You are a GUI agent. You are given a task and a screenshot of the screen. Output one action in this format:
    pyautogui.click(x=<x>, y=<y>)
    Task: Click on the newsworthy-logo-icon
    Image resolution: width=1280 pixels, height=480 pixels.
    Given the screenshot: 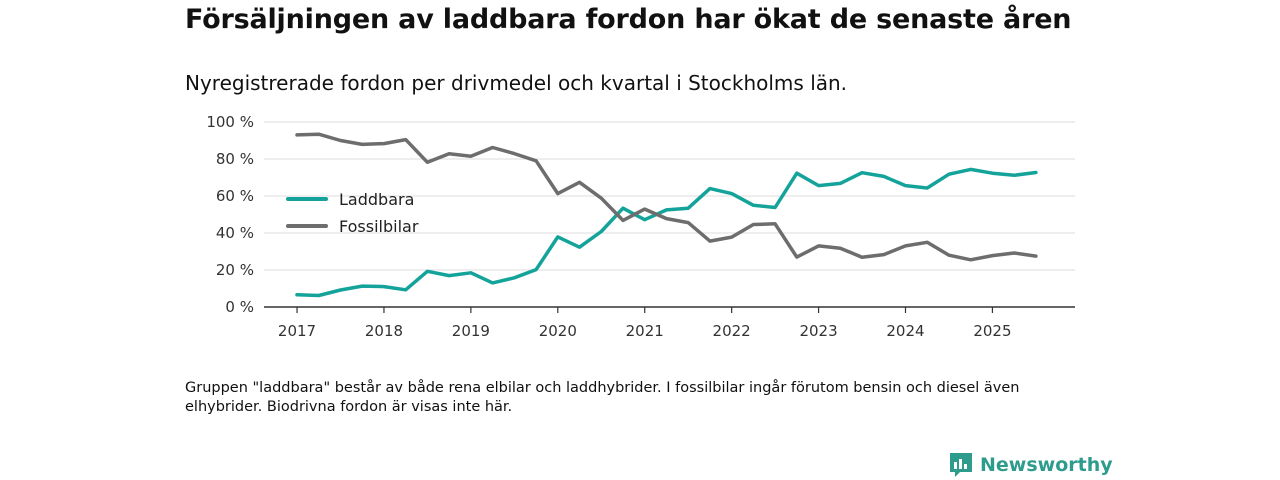 What is the action you would take?
    pyautogui.click(x=961, y=465)
    